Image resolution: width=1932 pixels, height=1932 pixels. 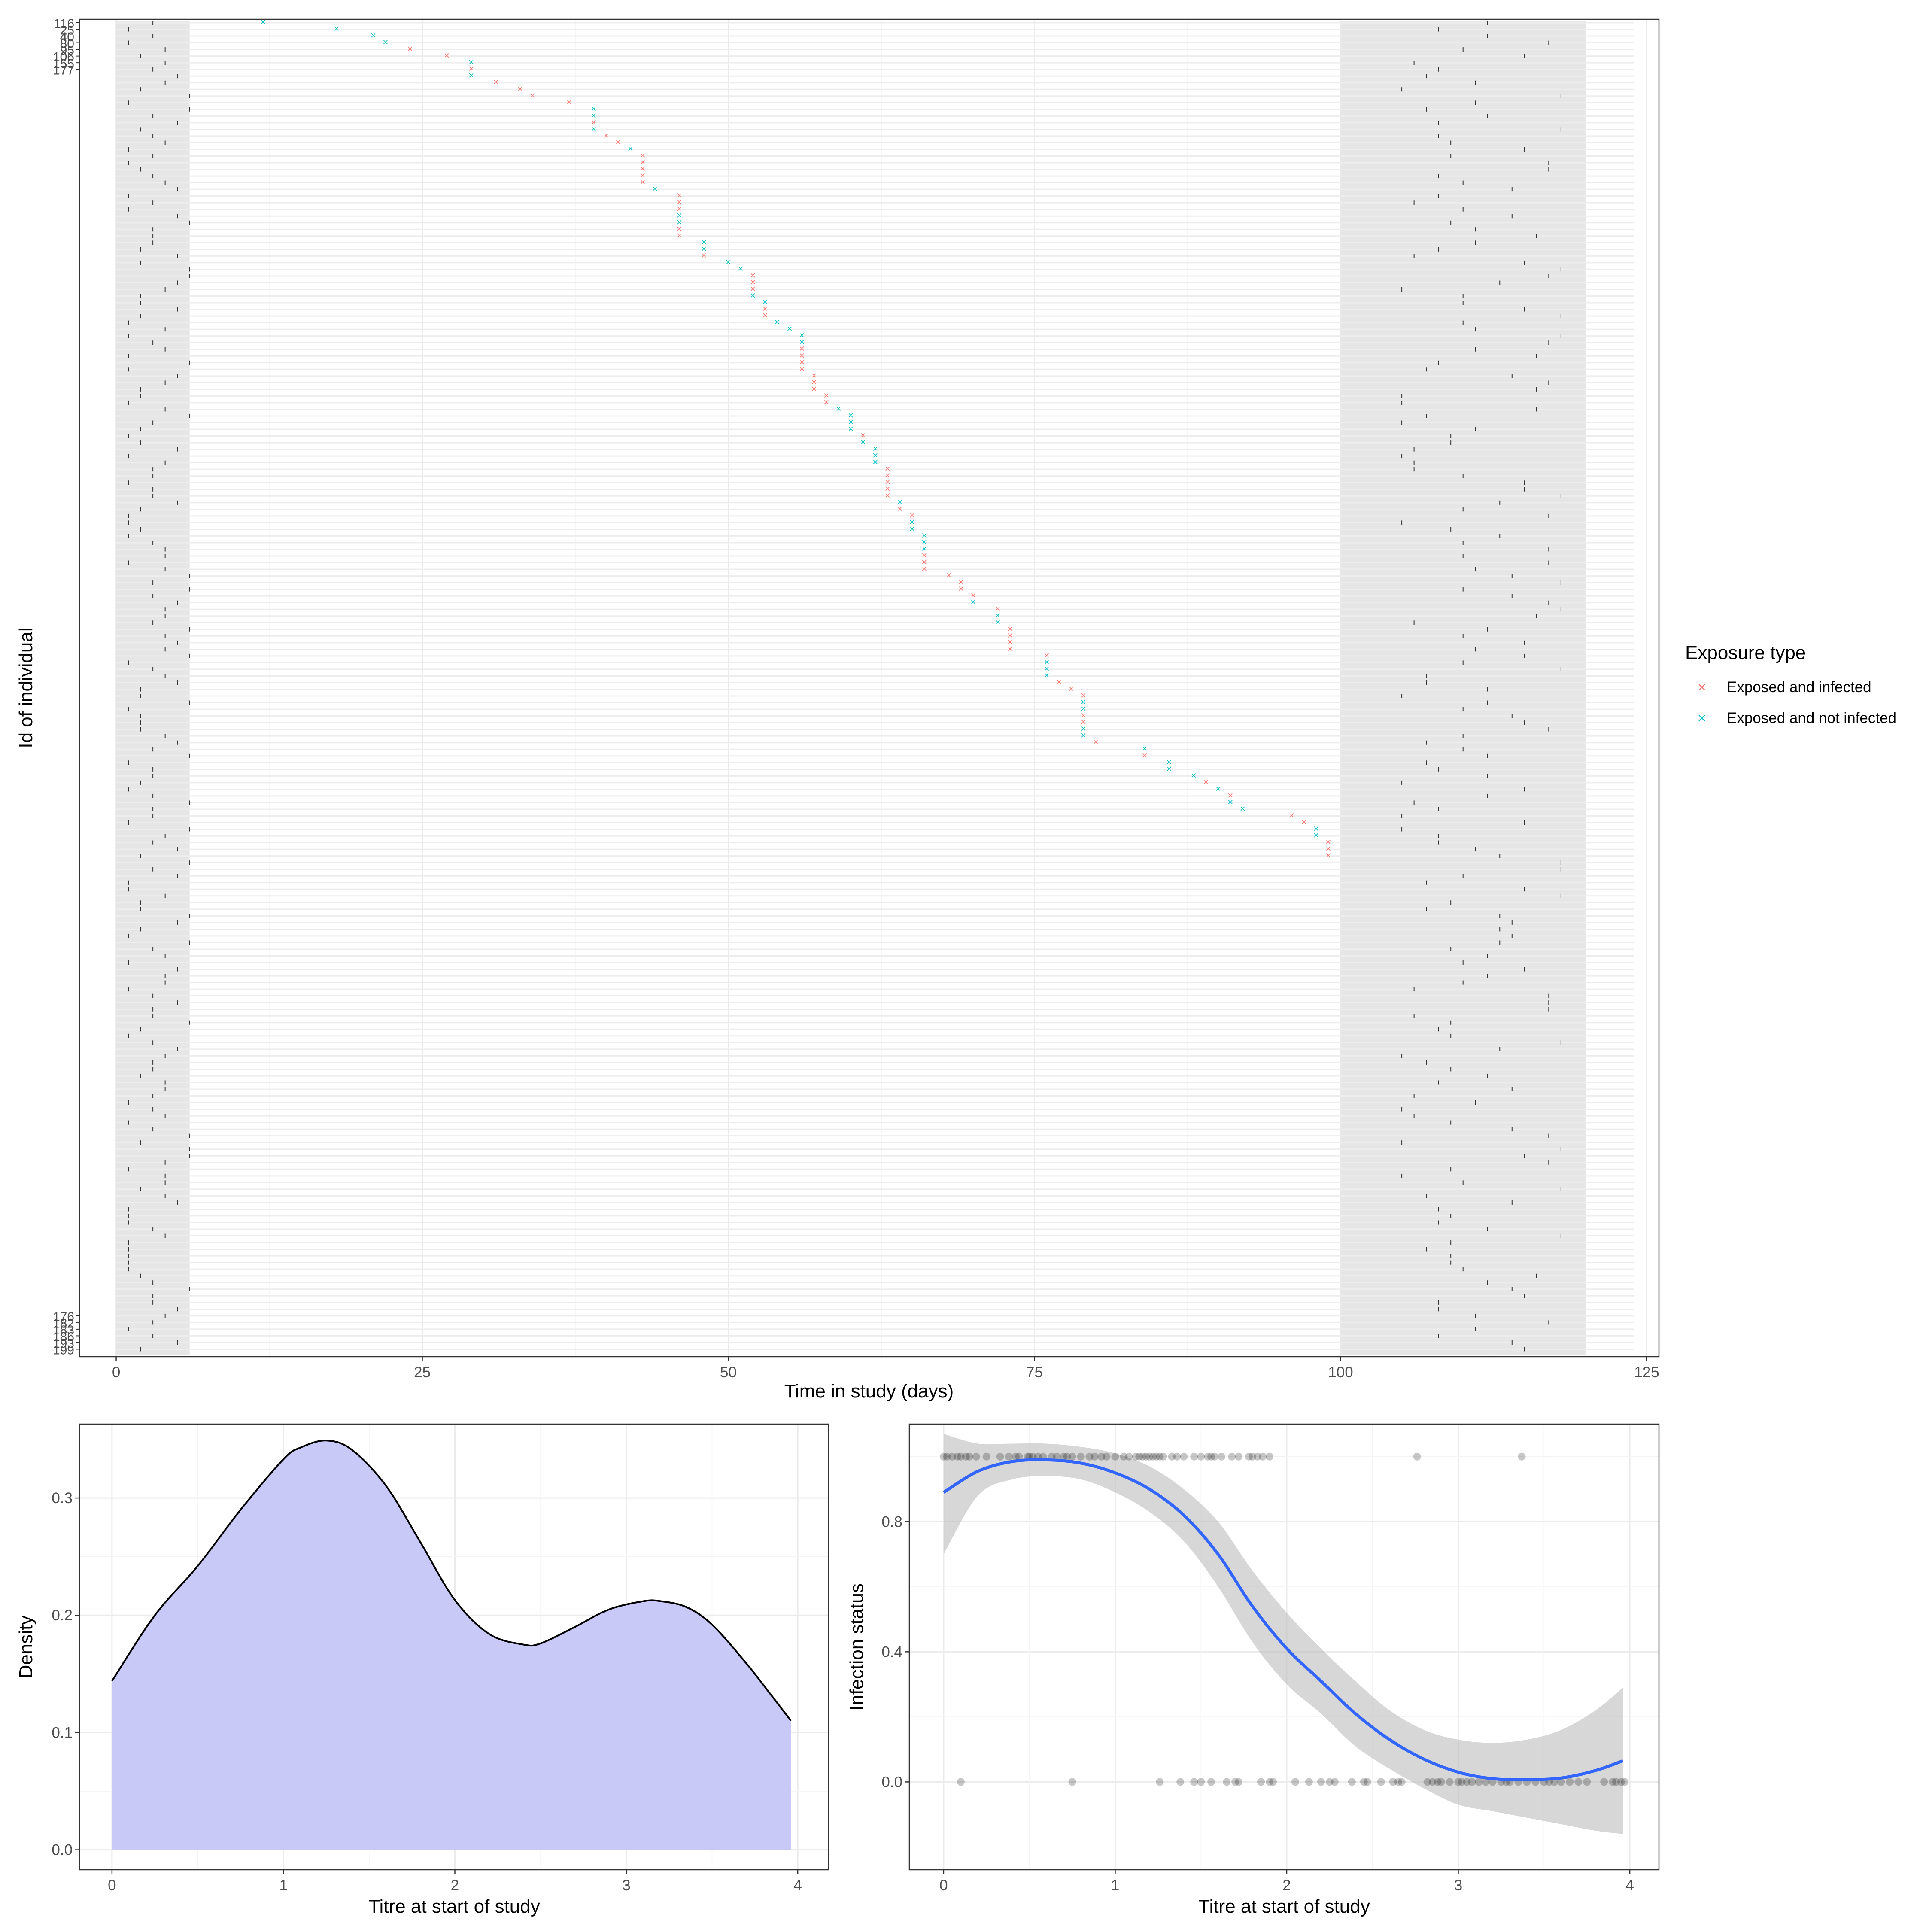 What do you see at coordinates (1283, 1620) in the screenshot?
I see `smooth-fit-line` at bounding box center [1283, 1620].